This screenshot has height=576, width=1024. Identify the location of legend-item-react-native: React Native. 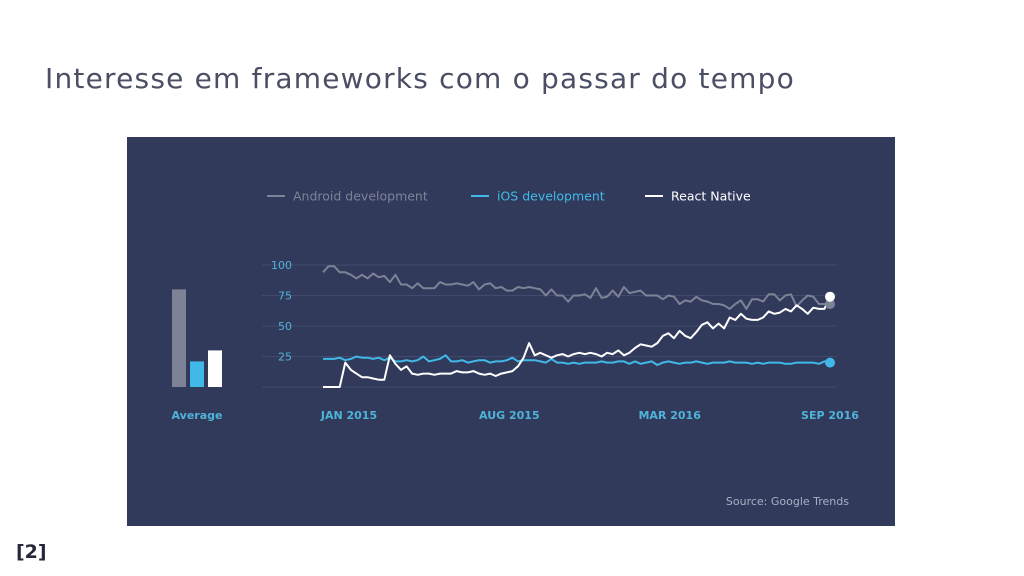
(698, 196).